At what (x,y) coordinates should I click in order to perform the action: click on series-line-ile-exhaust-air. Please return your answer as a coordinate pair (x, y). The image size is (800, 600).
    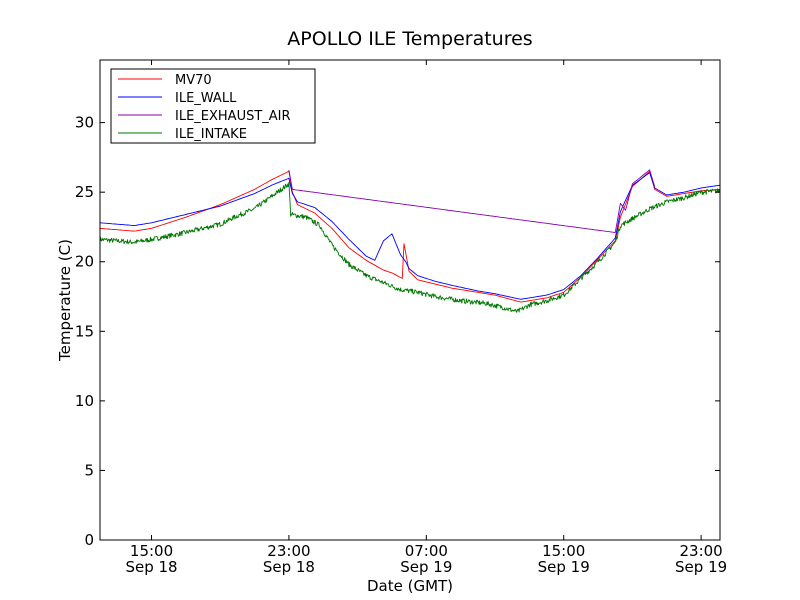
    Looking at the image, I should click on (472, 201).